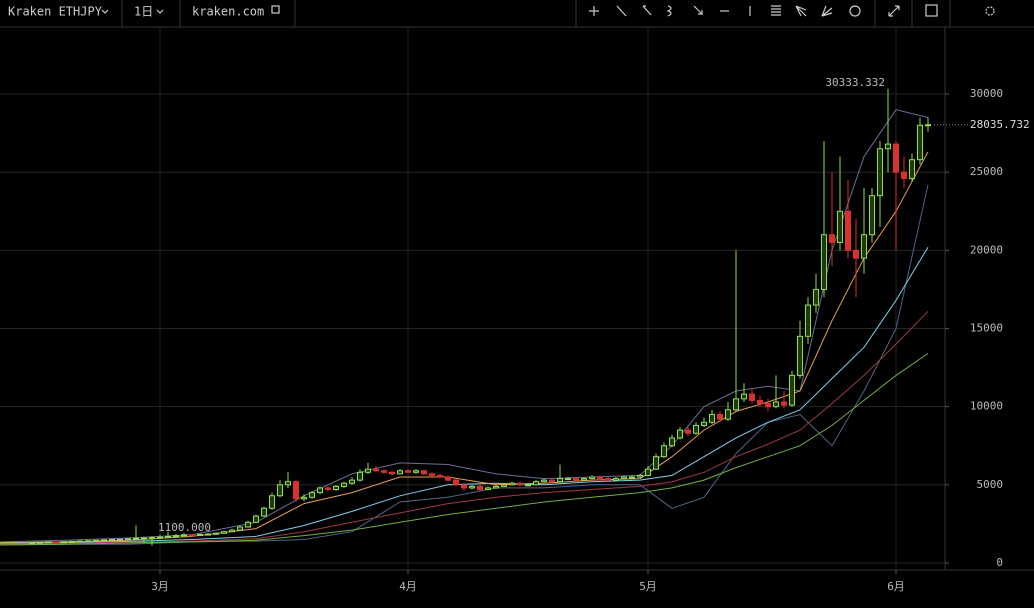 The width and height of the screenshot is (1034, 608). What do you see at coordinates (408, 586) in the screenshot?
I see `x-tick-label: 4月` at bounding box center [408, 586].